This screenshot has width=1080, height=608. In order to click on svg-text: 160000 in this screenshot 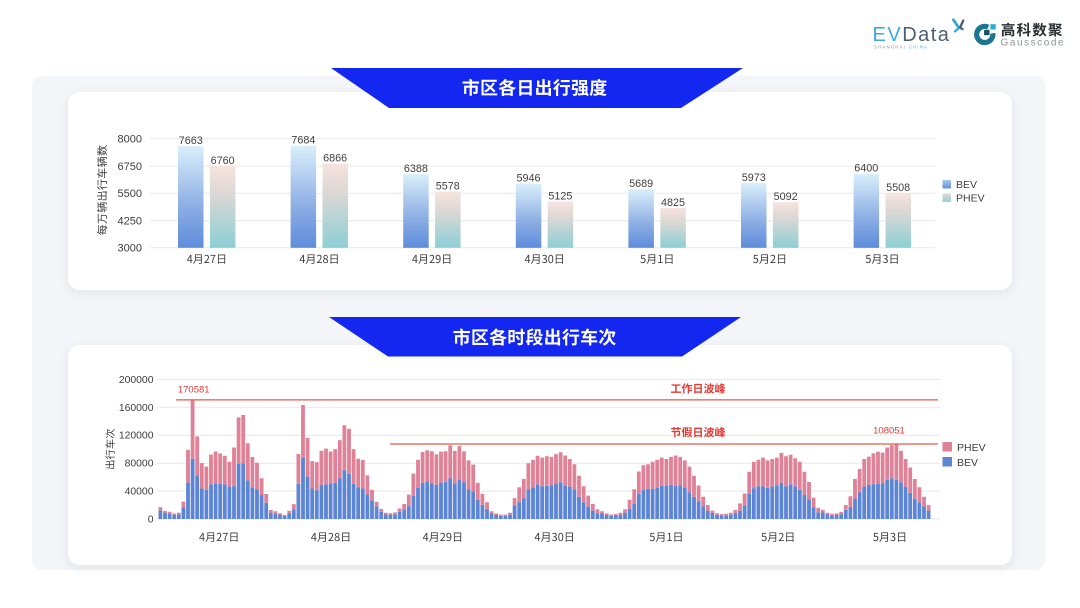, I will do `click(136, 408)`.